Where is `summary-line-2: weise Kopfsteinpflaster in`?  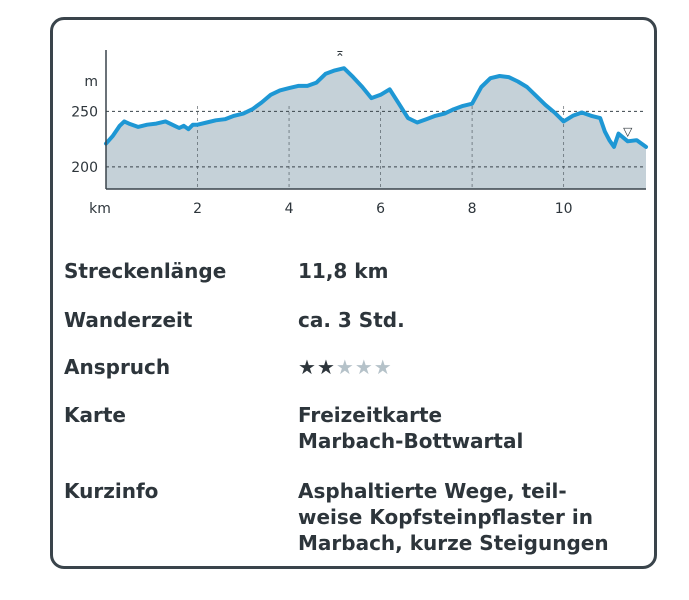 summary-line-2: weise Kopfsteinpflaster in is located at coordinates (445, 517).